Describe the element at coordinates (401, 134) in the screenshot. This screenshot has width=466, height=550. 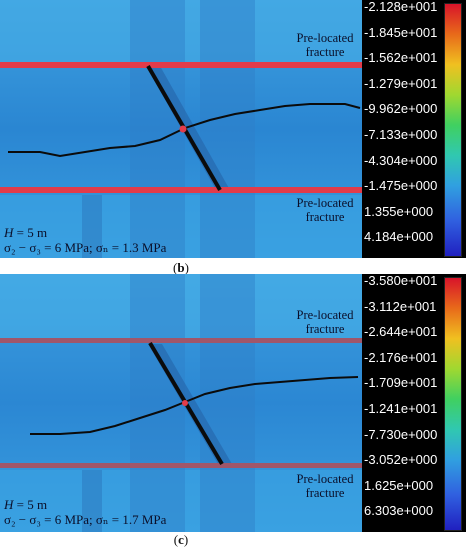
I see `colorbar-tick-label: -7.133e+000` at that location.